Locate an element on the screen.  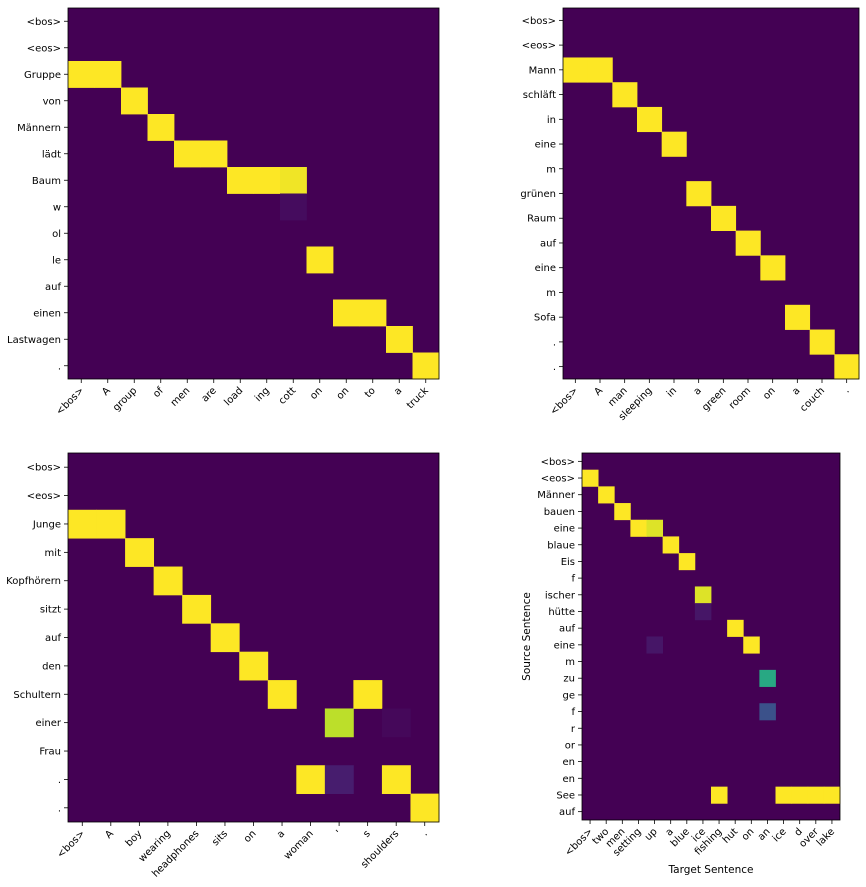
y-tick-label: Frau is located at coordinates (50, 752).